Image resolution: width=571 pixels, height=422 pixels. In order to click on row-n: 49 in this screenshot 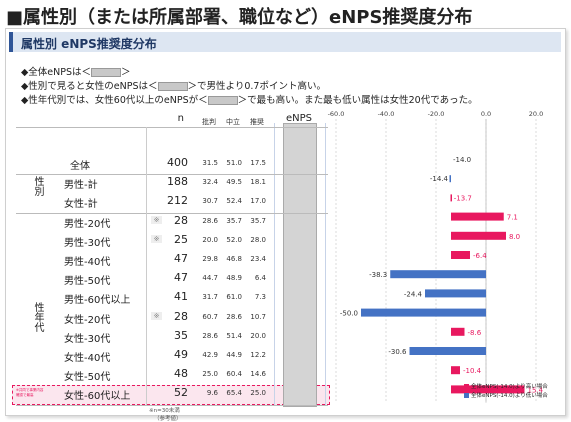, I will do `click(181, 354)`.